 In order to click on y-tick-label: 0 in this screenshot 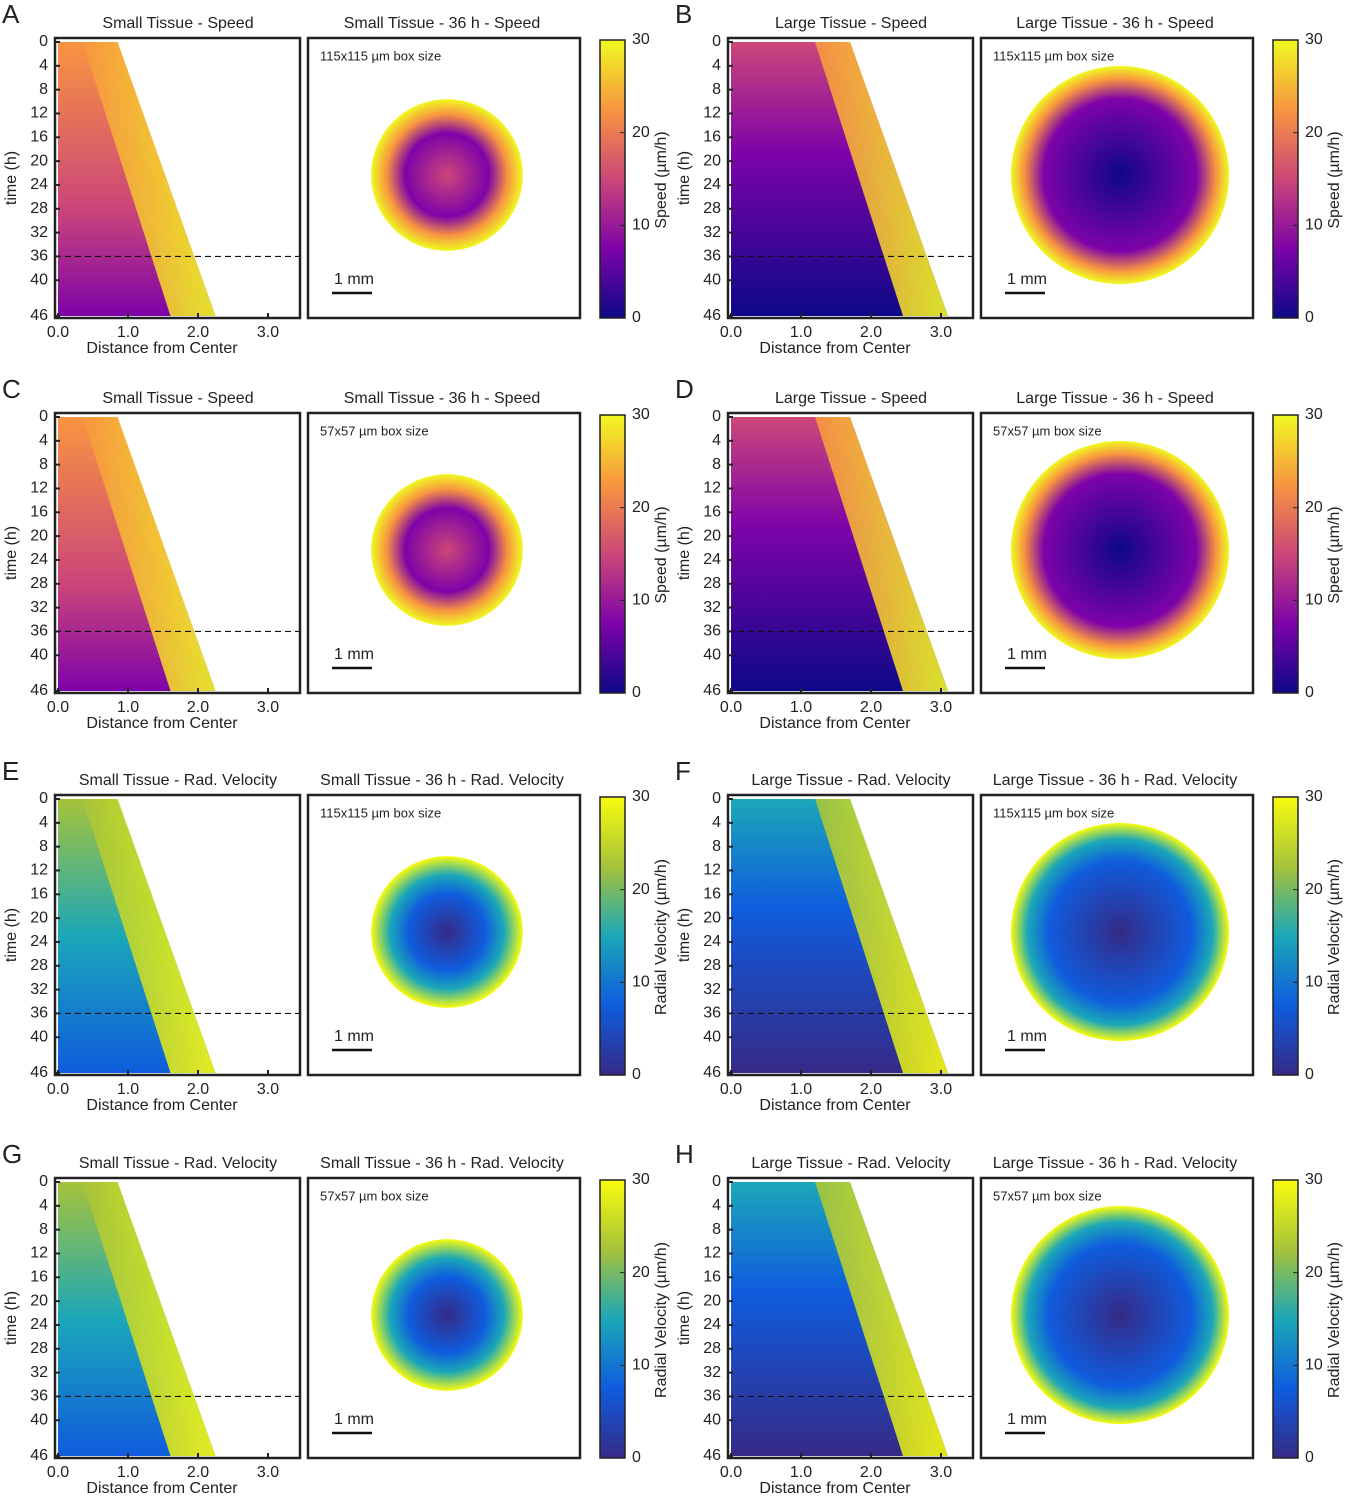, I will do `click(43, 798)`.